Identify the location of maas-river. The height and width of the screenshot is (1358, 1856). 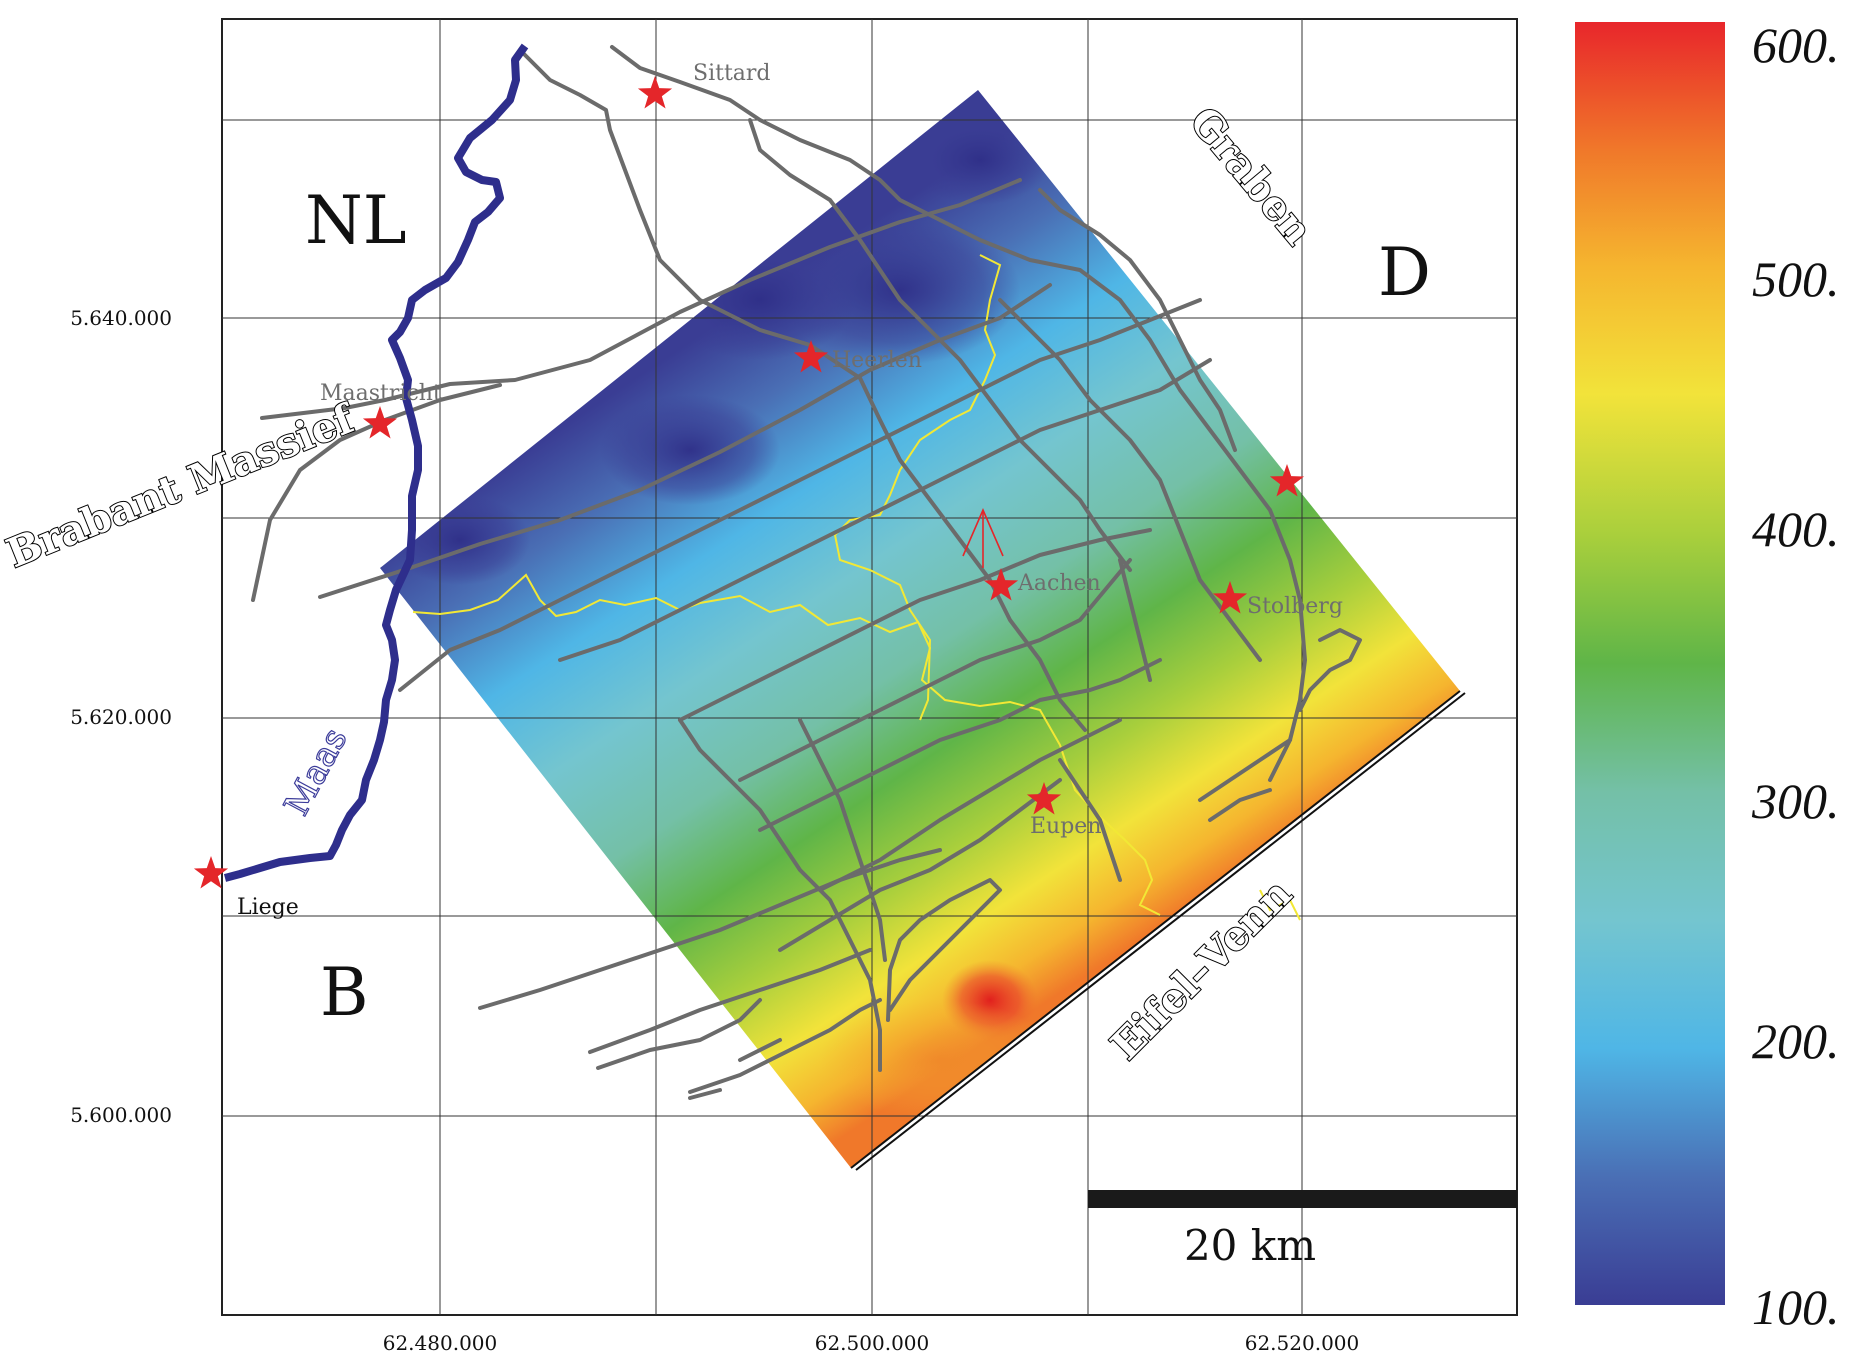
(376, 462).